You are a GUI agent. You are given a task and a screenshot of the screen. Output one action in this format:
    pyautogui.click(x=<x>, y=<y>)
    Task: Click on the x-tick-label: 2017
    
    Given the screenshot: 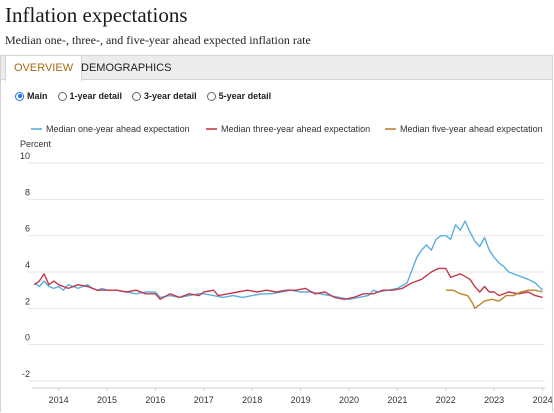 What is the action you would take?
    pyautogui.click(x=204, y=400)
    